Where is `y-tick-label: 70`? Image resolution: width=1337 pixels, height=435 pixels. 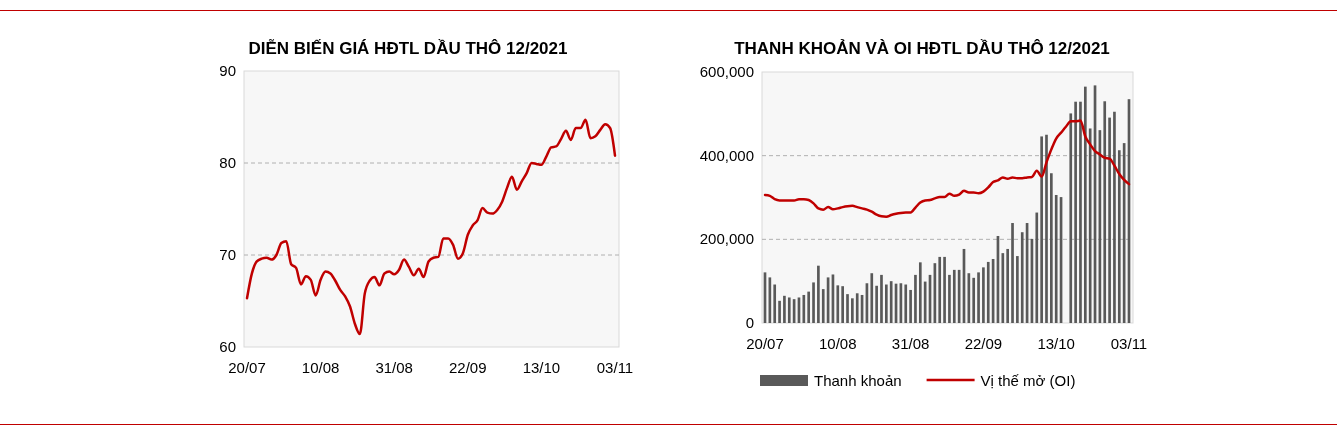 y-tick-label: 70 is located at coordinates (227, 254).